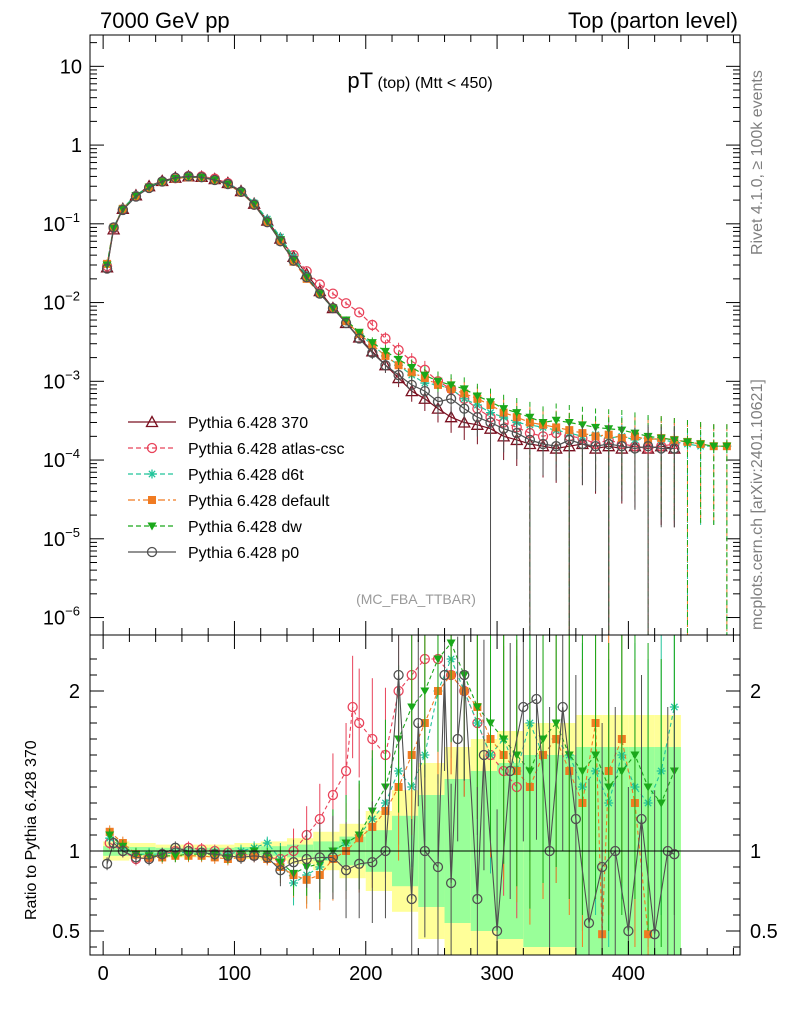  What do you see at coordinates (755, 692) in the screenshot?
I see `ratio-y-tick-label-right: 2` at bounding box center [755, 692].